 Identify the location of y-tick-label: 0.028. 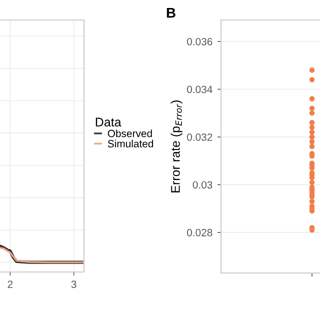
(199, 232).